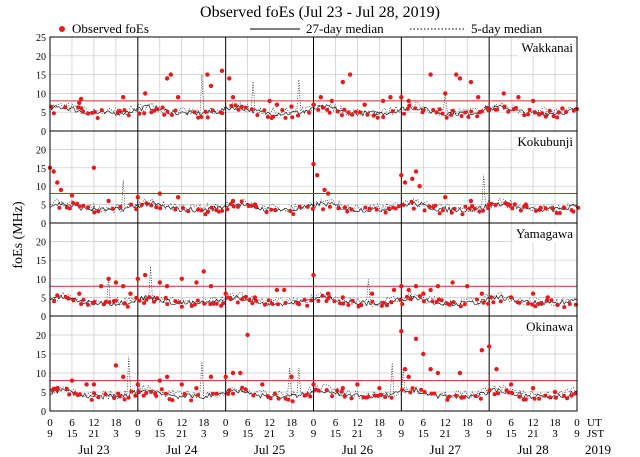  What do you see at coordinates (41, 355) in the screenshot?
I see `y-tick-label: 15` at bounding box center [41, 355].